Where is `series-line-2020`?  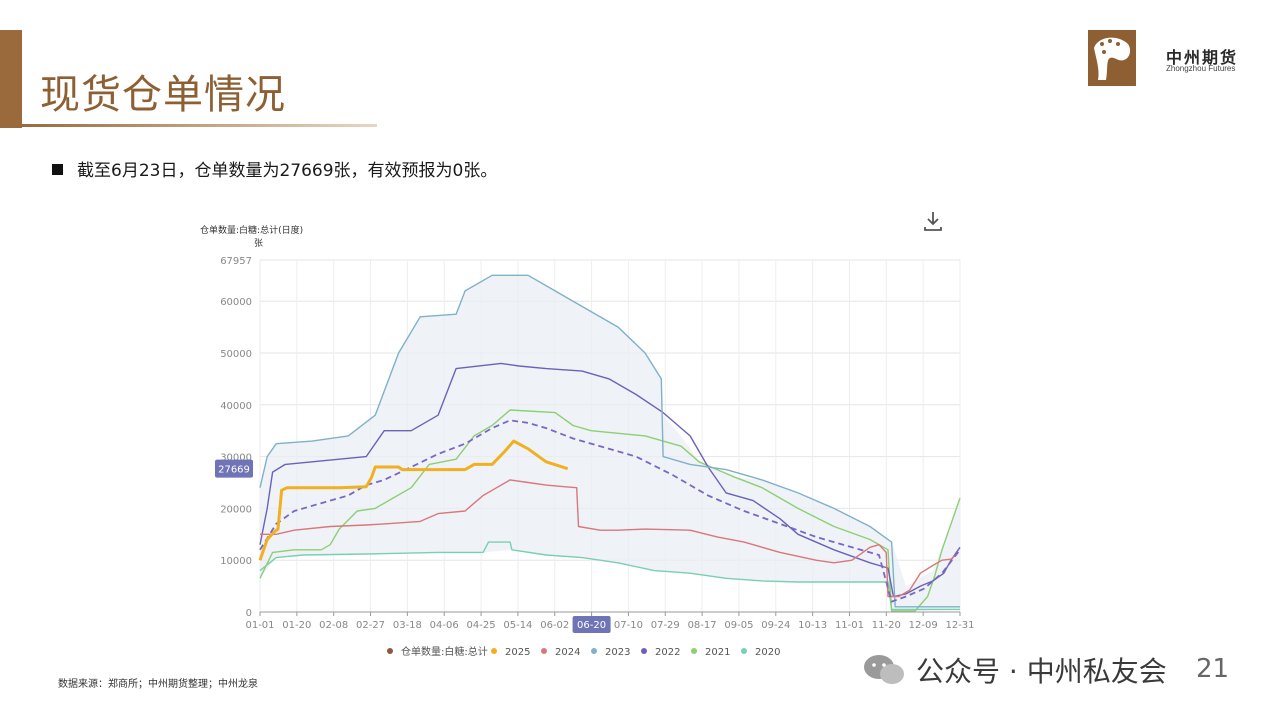
series-line-2020 is located at coordinates (609, 576).